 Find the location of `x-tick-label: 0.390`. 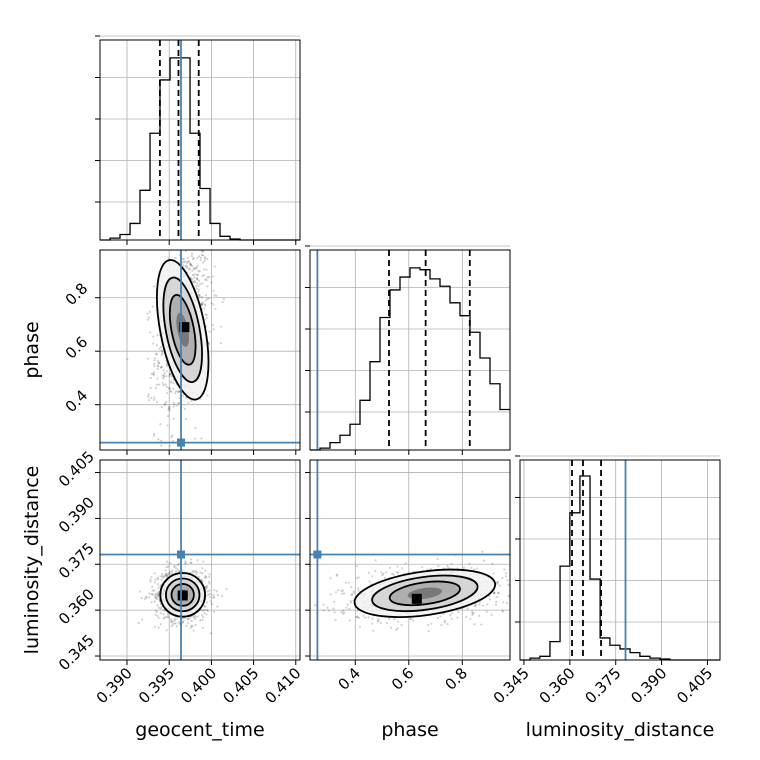

x-tick-label: 0.390 is located at coordinates (114, 685).